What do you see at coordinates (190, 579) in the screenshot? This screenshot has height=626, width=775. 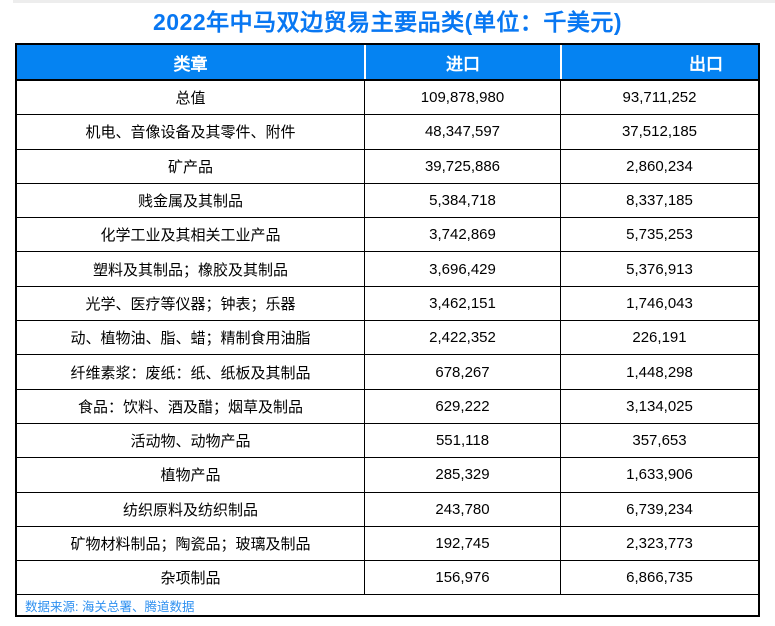 I see `category-cell: 杂项制品` at bounding box center [190, 579].